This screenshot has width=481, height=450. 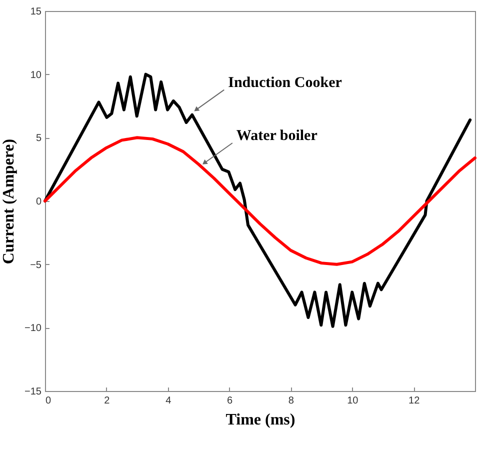 What do you see at coordinates (9, 201) in the screenshot?
I see `y-axis-title: Current (Ampere)` at bounding box center [9, 201].